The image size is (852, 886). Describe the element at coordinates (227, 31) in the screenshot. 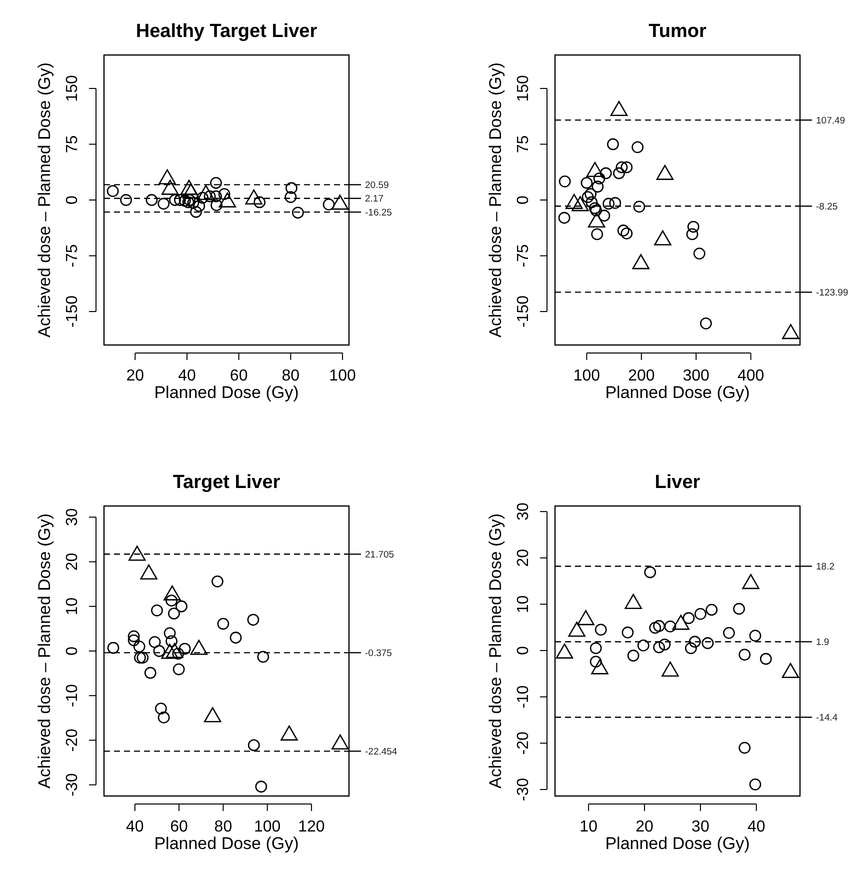

I see `chart-title: Healthy Target Liver` at that location.